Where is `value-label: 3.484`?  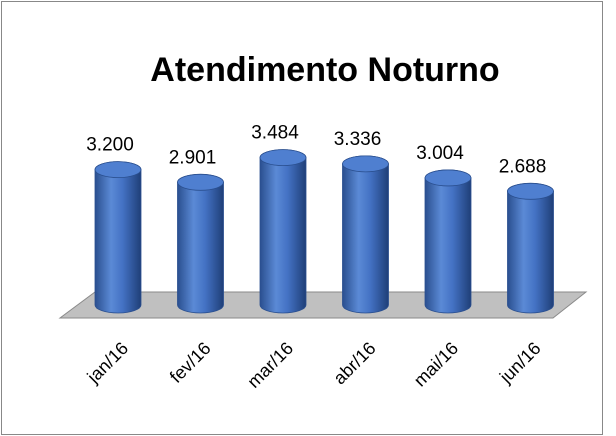 value-label: 3.484 is located at coordinates (275, 133).